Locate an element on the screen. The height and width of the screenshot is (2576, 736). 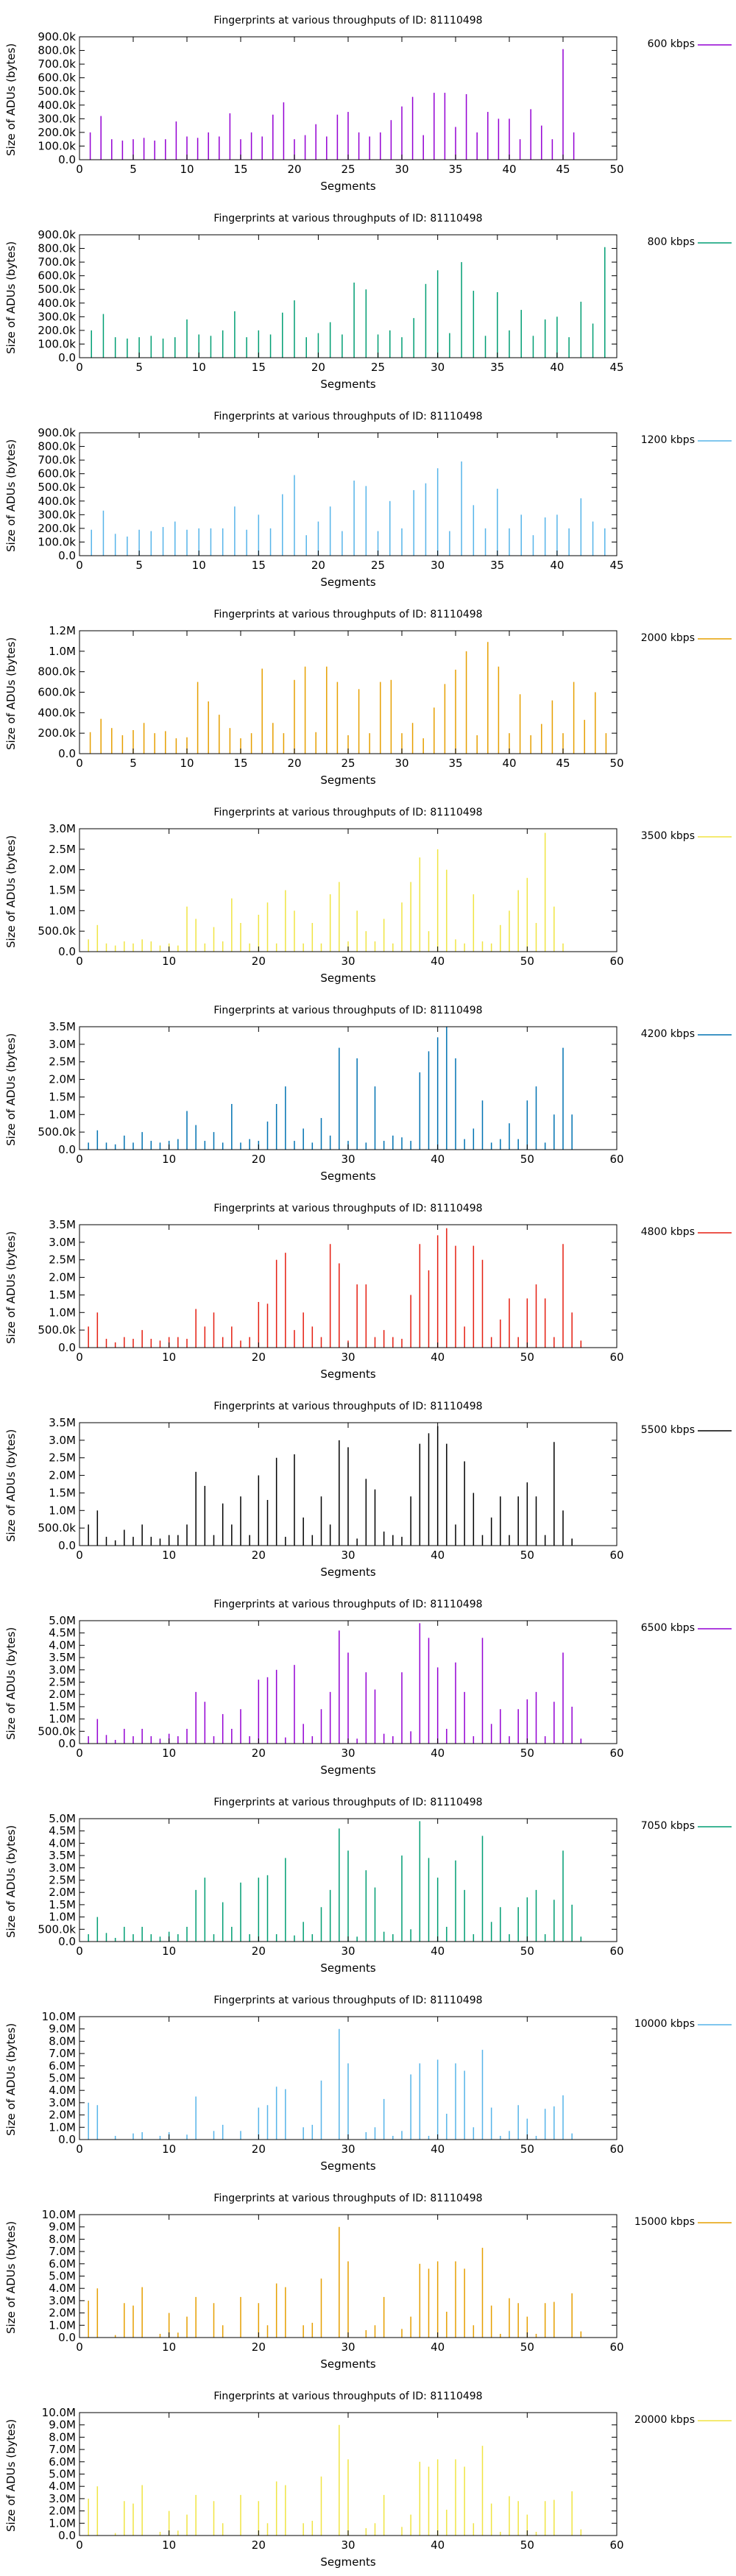
legend-label: 3500 kbps is located at coordinates (667, 836).